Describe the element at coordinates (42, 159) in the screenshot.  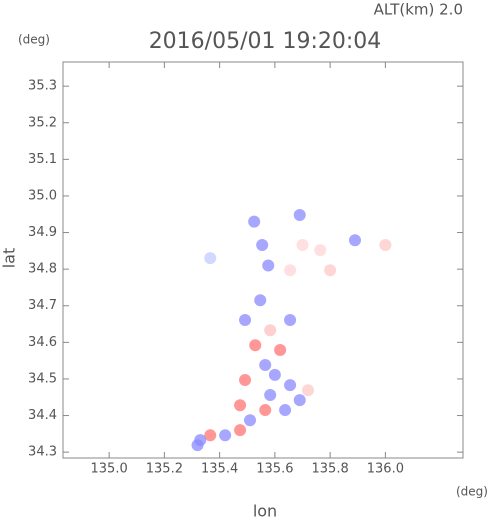
I see `y-tick-label: 35.1` at that location.